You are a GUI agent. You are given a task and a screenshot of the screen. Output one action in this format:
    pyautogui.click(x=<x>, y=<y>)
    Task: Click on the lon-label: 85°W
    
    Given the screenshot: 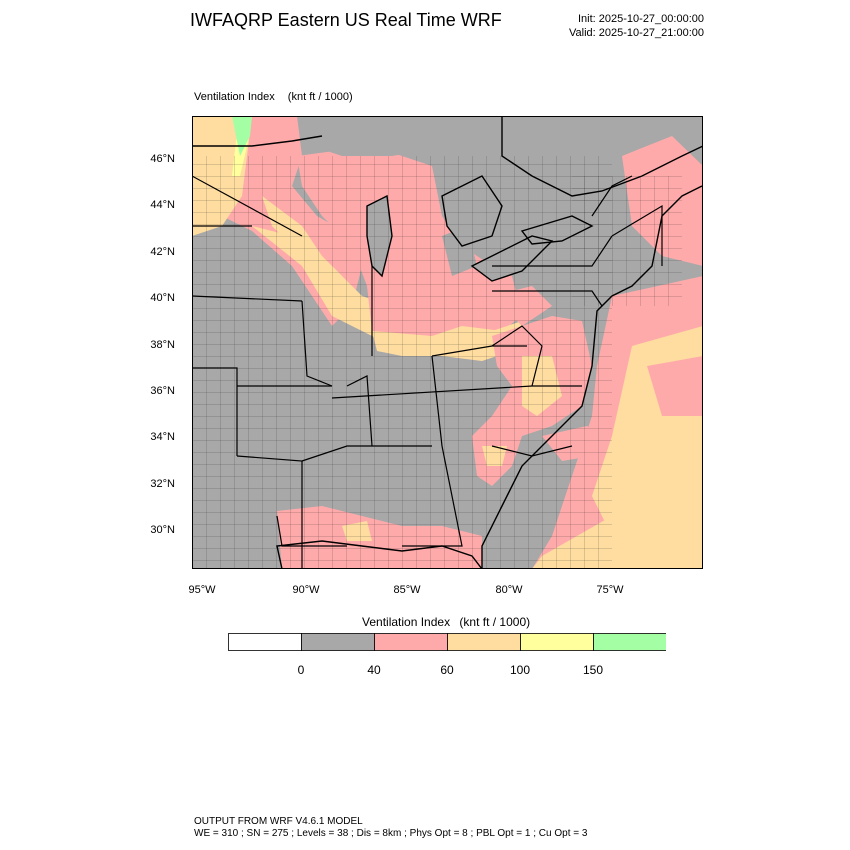 What is the action you would take?
    pyautogui.click(x=407, y=590)
    